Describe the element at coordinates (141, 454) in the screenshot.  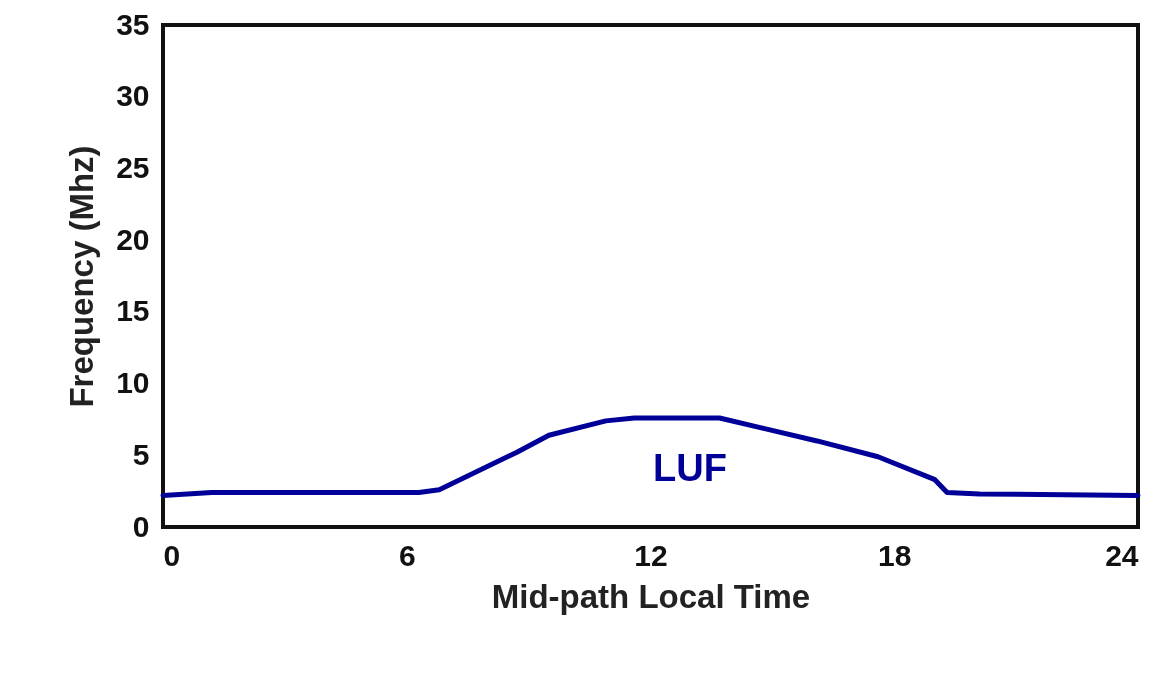
I see `y-tick-label: 5` at that location.